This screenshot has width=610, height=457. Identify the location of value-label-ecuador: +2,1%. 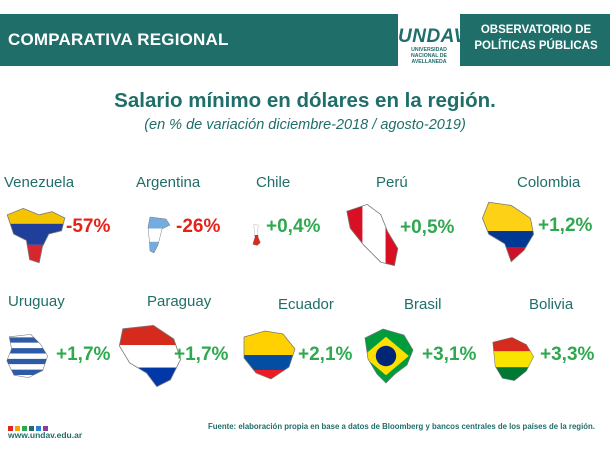
(325, 354).